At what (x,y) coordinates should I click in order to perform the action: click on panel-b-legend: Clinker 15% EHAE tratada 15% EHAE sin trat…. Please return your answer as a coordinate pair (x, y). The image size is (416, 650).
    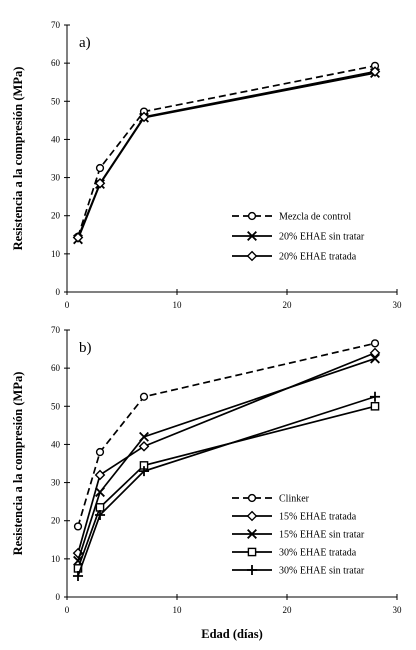
    Looking at the image, I should click on (298, 535).